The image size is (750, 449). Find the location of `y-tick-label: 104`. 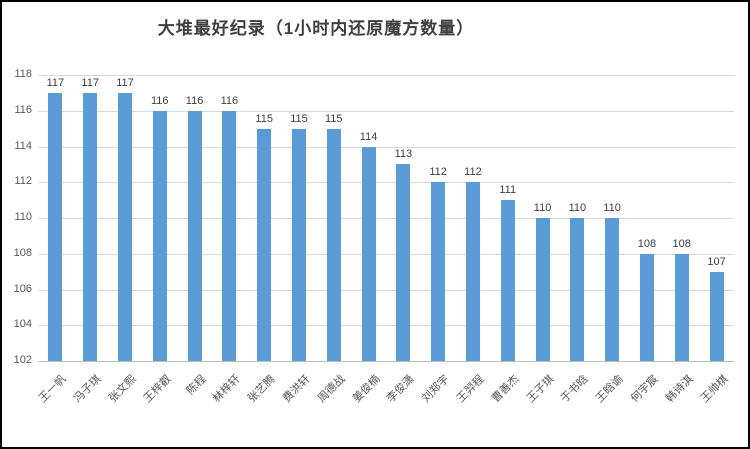

y-tick-label: 104 is located at coordinates (22, 324).